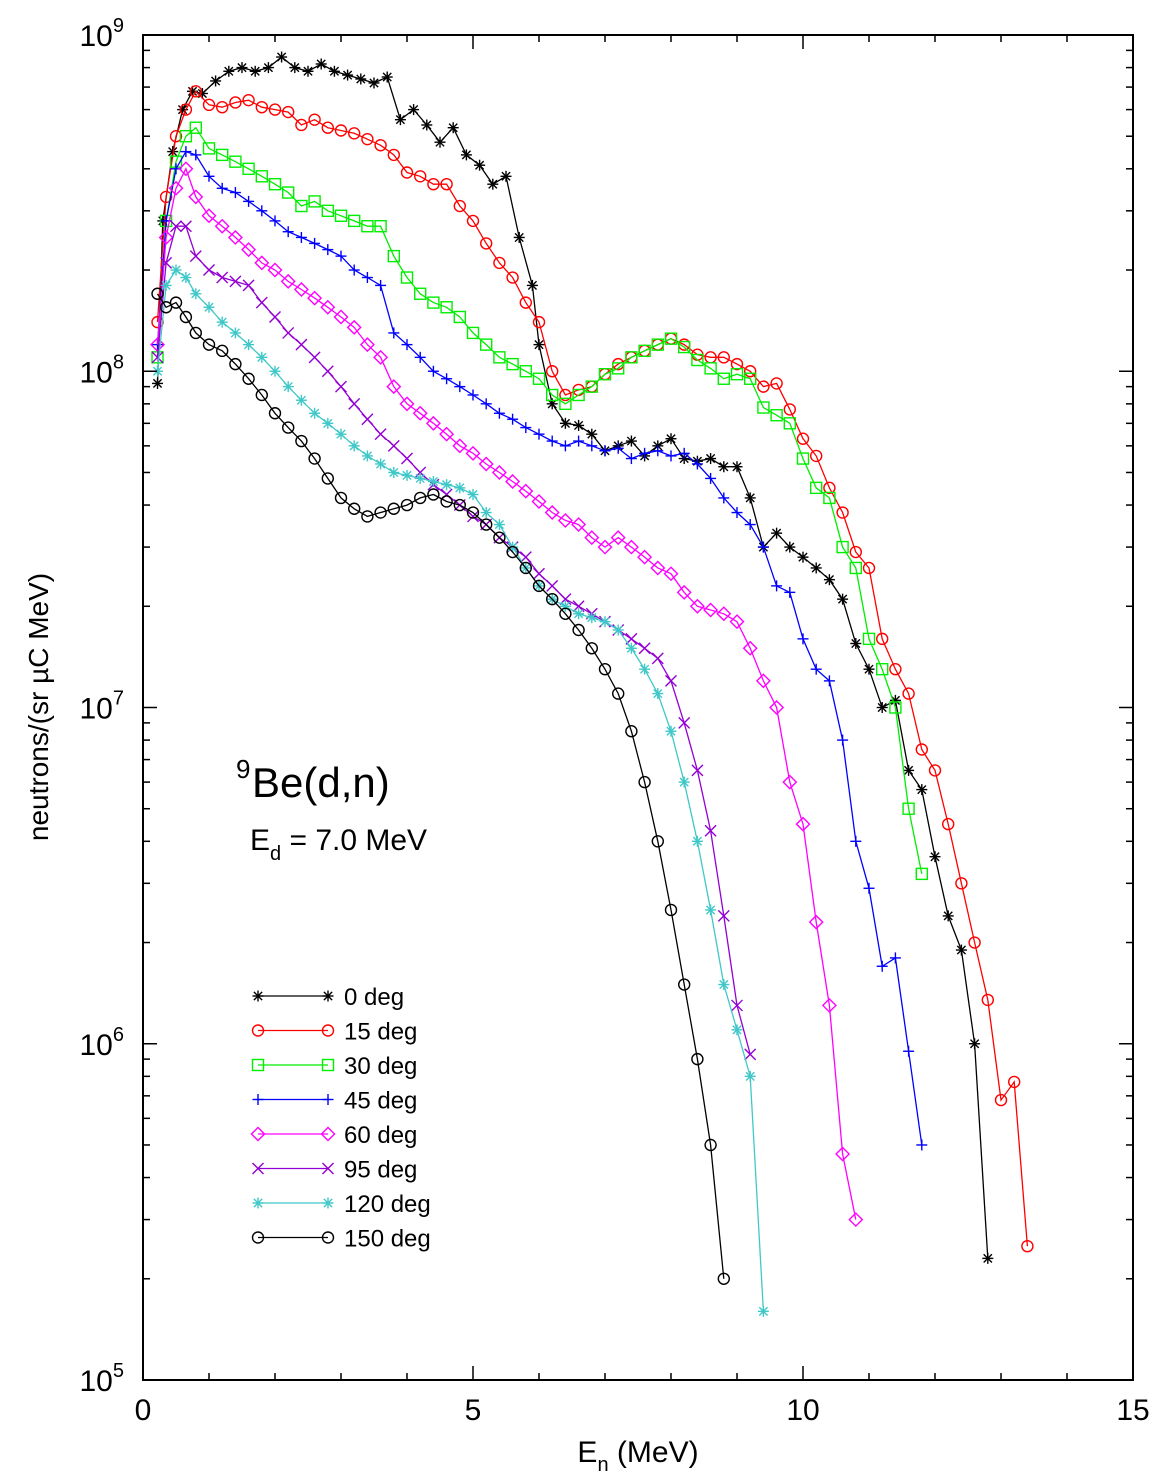 The image size is (1159, 1480). I want to click on annotation-energy-rest: = 7.0 MeV, so click(354, 840).